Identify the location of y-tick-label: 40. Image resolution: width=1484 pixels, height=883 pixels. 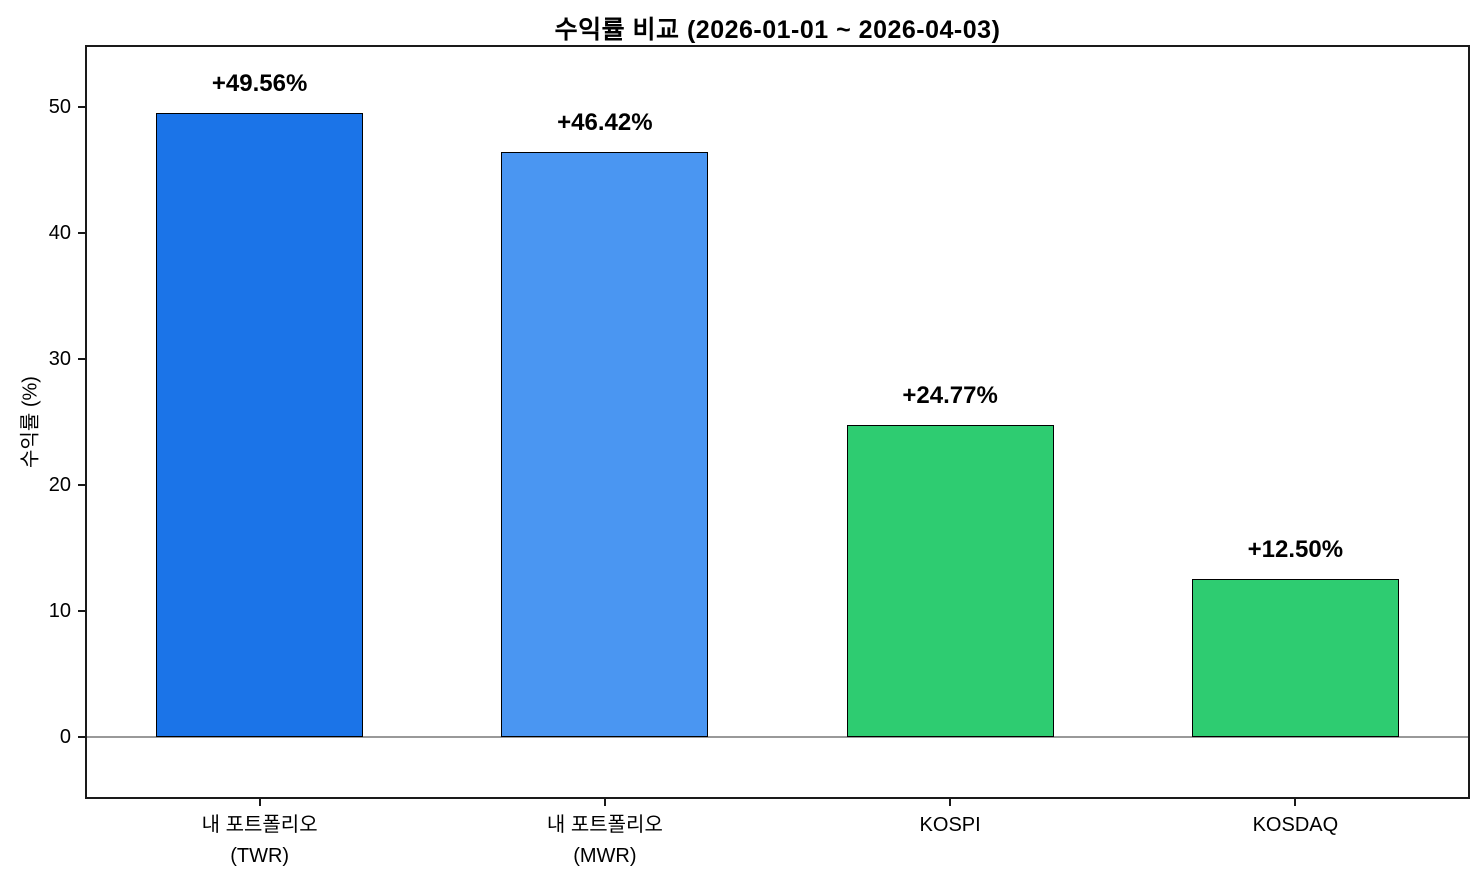
(59, 233).